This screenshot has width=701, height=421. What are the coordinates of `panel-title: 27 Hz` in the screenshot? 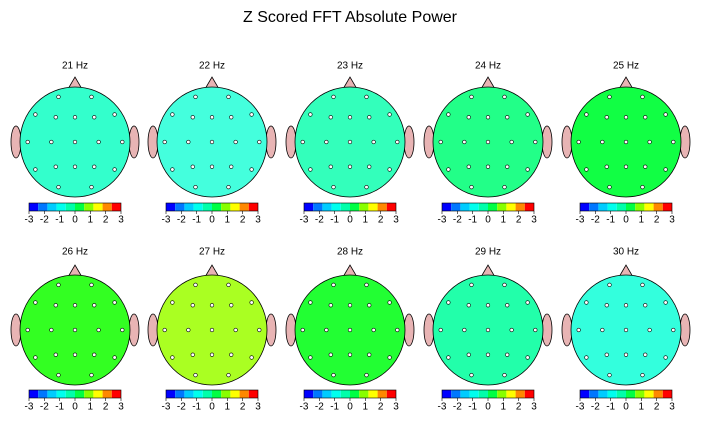 It's located at (212, 252).